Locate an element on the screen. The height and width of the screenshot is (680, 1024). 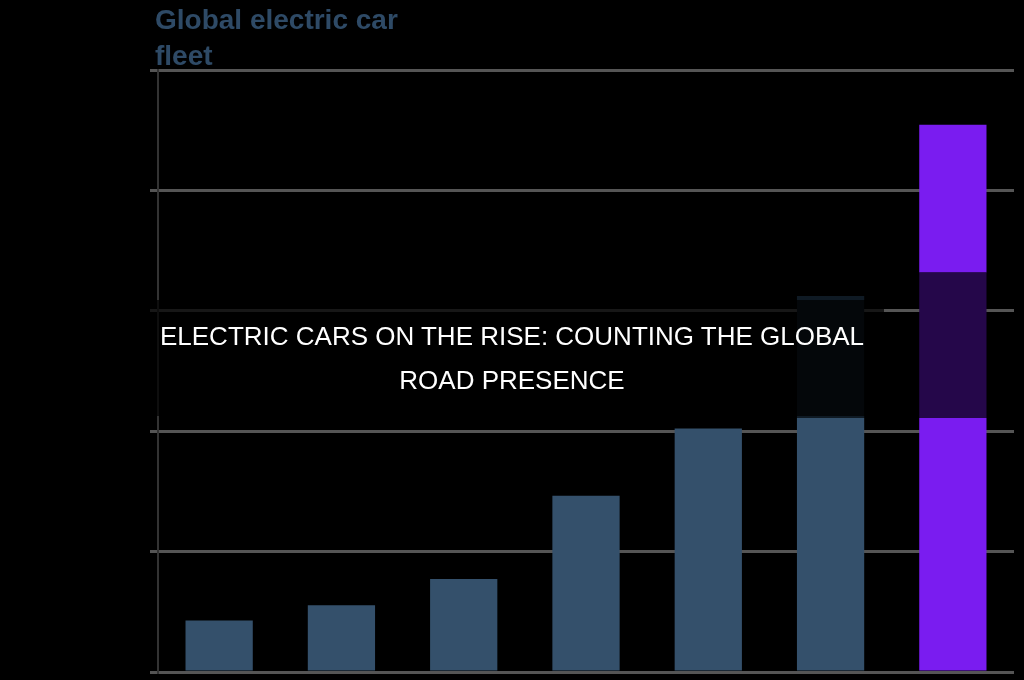
text: ELECTRIC CARS ON THE RISE: COUNTING THE GLOBAL ROAD PRESENCE is located at coordinates (512, 358).